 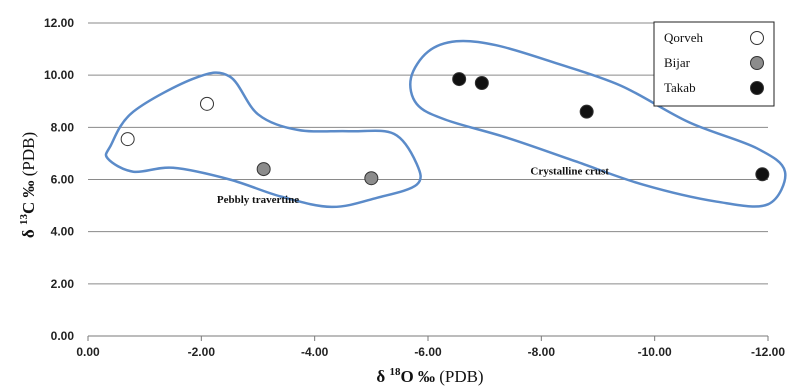 I want to click on y-tick-label: 4.00, so click(x=63, y=232).